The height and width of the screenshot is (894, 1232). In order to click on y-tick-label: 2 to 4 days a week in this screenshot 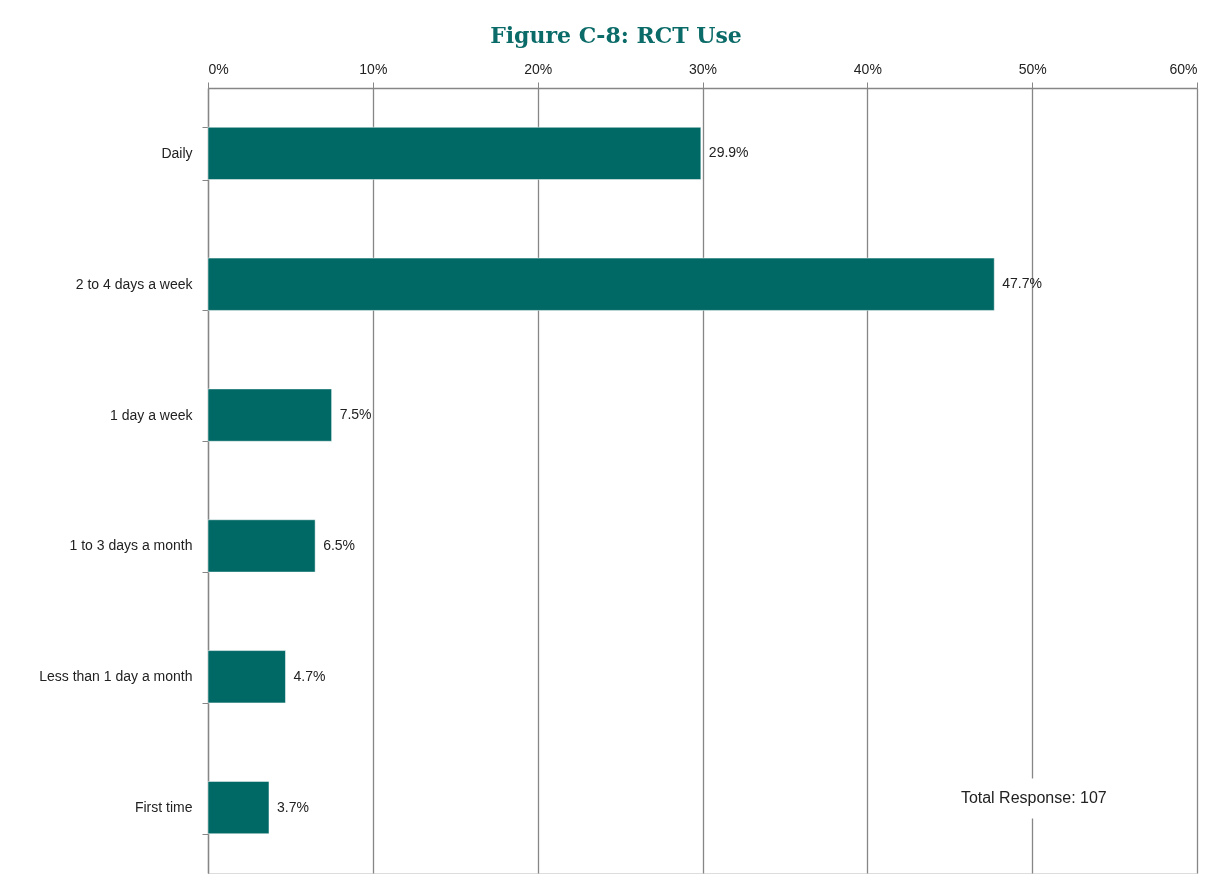, I will do `click(134, 283)`.